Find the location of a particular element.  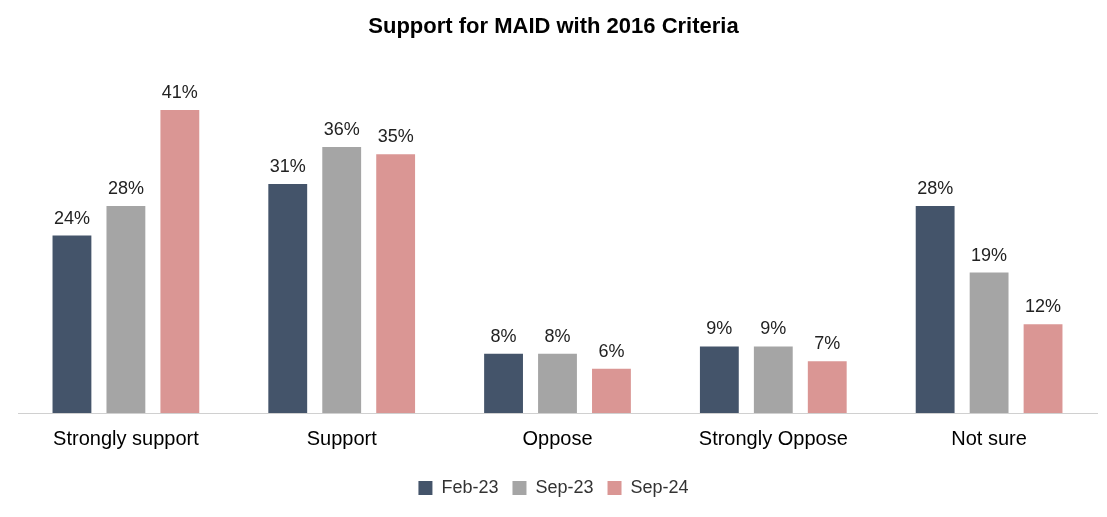

legend-label: Sep-23 is located at coordinates (564, 486).